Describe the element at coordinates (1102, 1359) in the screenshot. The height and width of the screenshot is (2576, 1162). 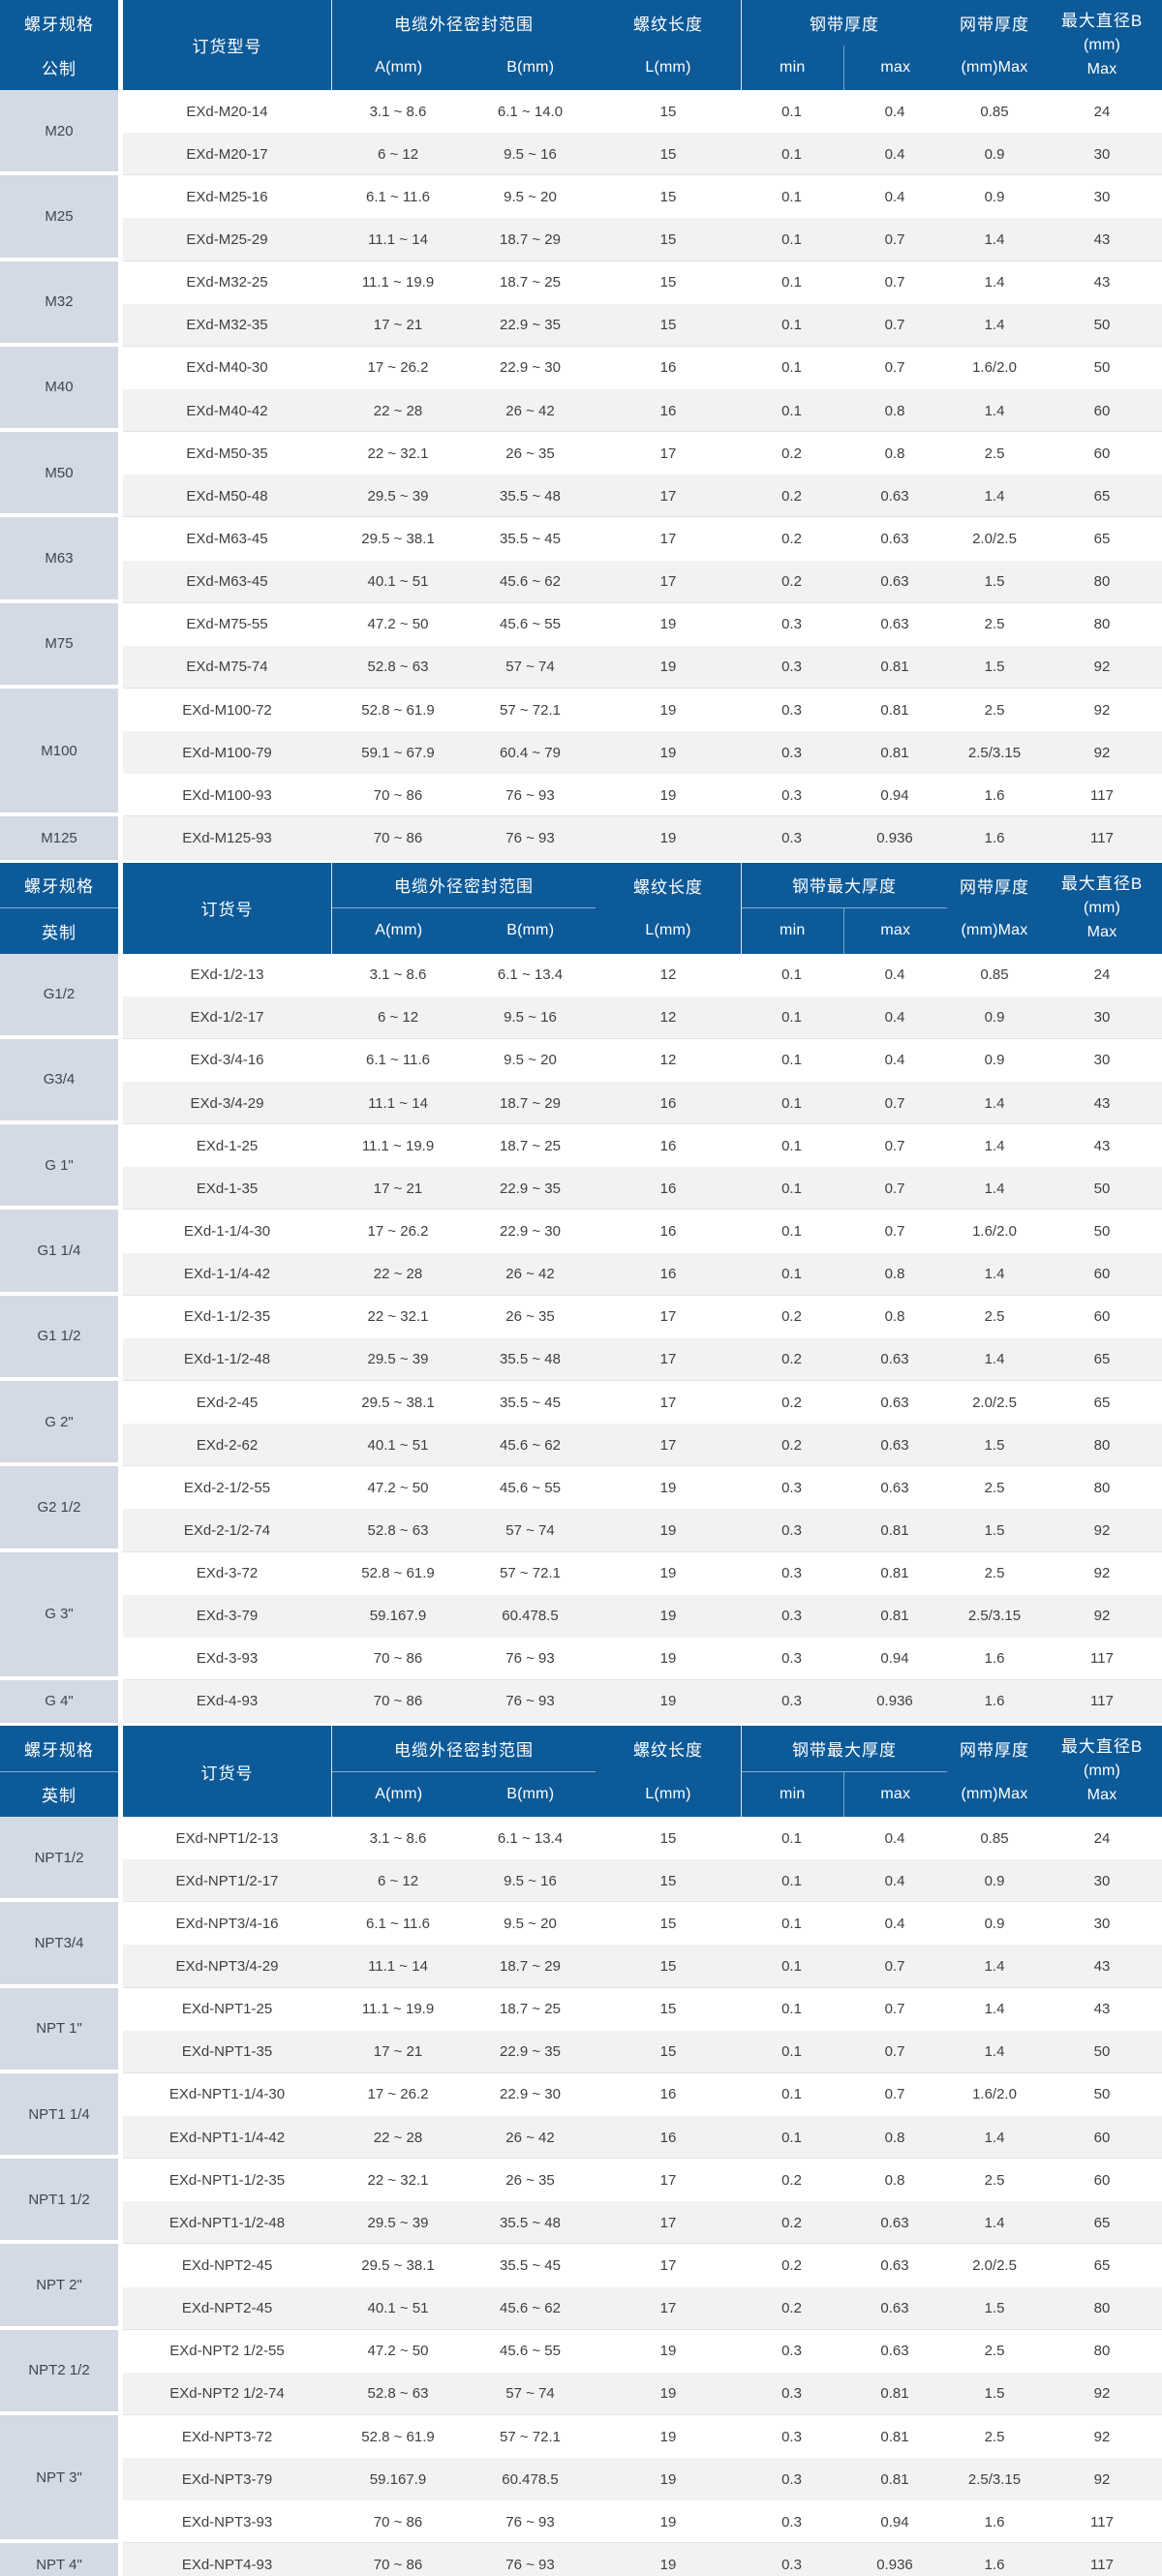
I see `cell-max-diameter: 65` at that location.